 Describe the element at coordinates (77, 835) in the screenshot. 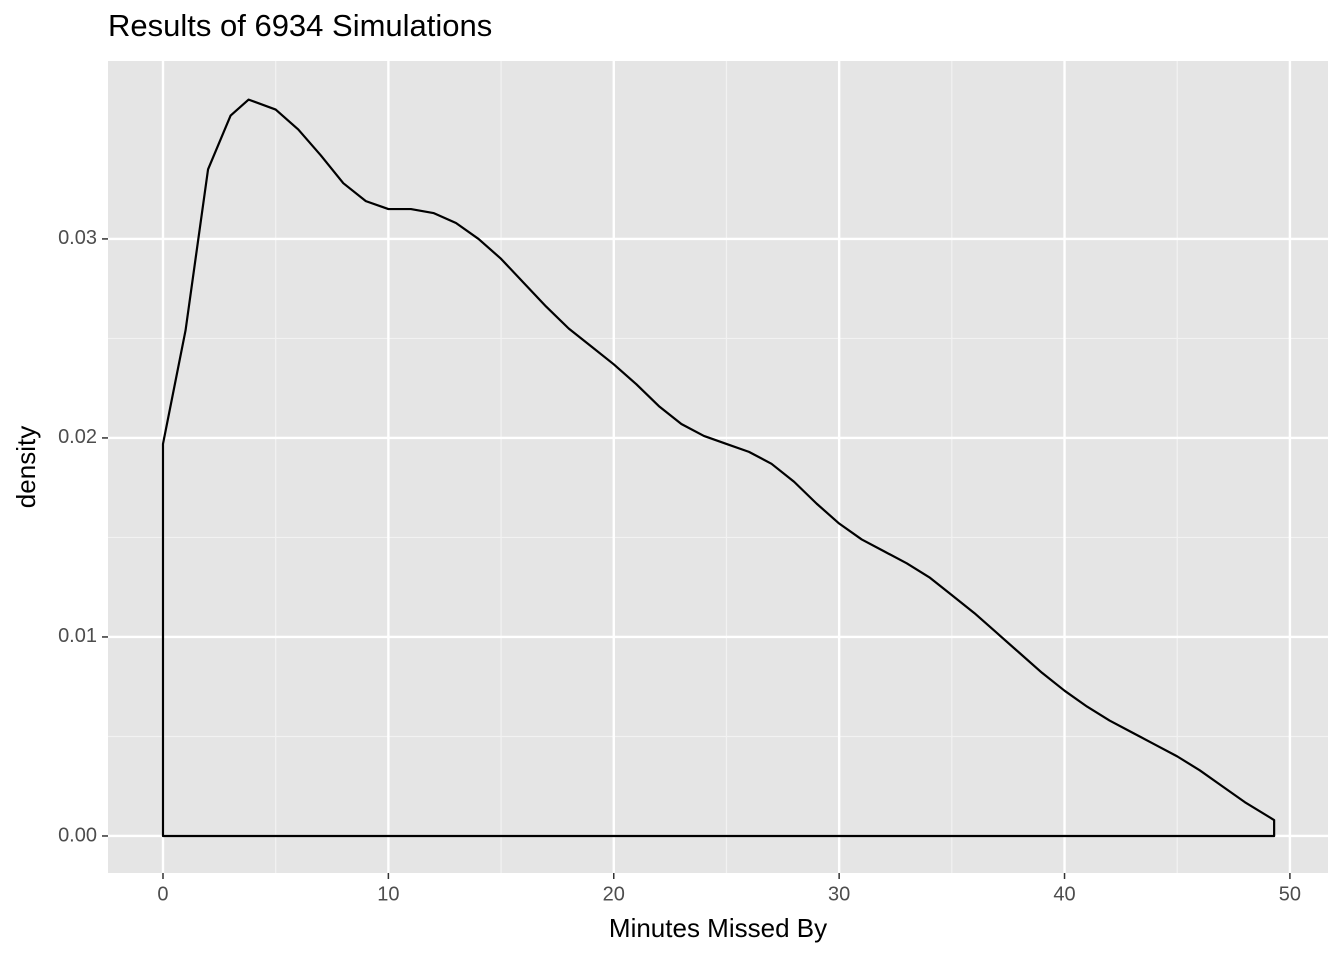

I see `y-tick-label: 0.00` at that location.